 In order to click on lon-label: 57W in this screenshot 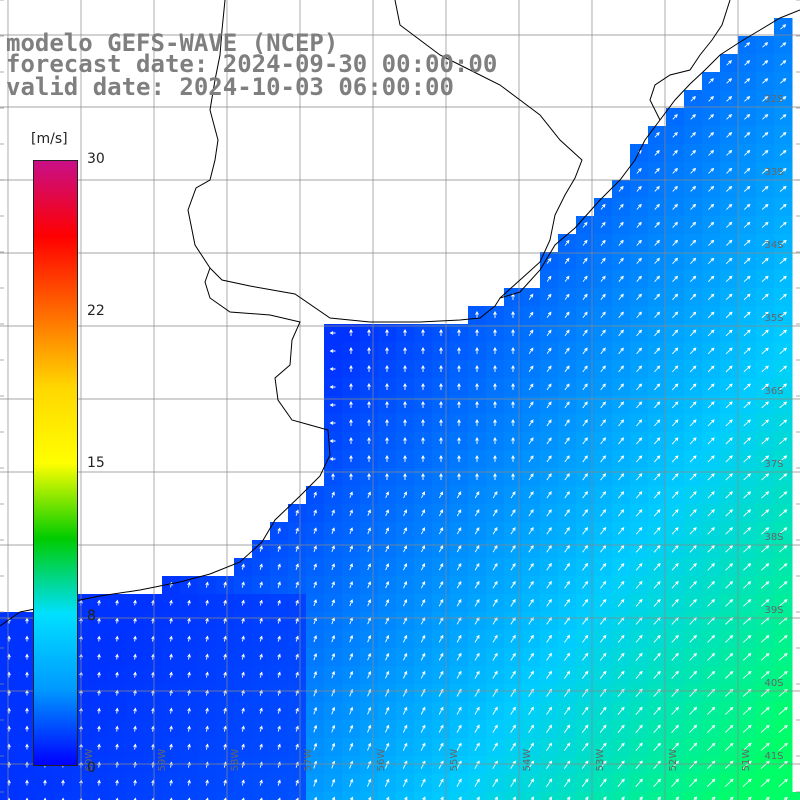, I will do `click(308, 760)`.